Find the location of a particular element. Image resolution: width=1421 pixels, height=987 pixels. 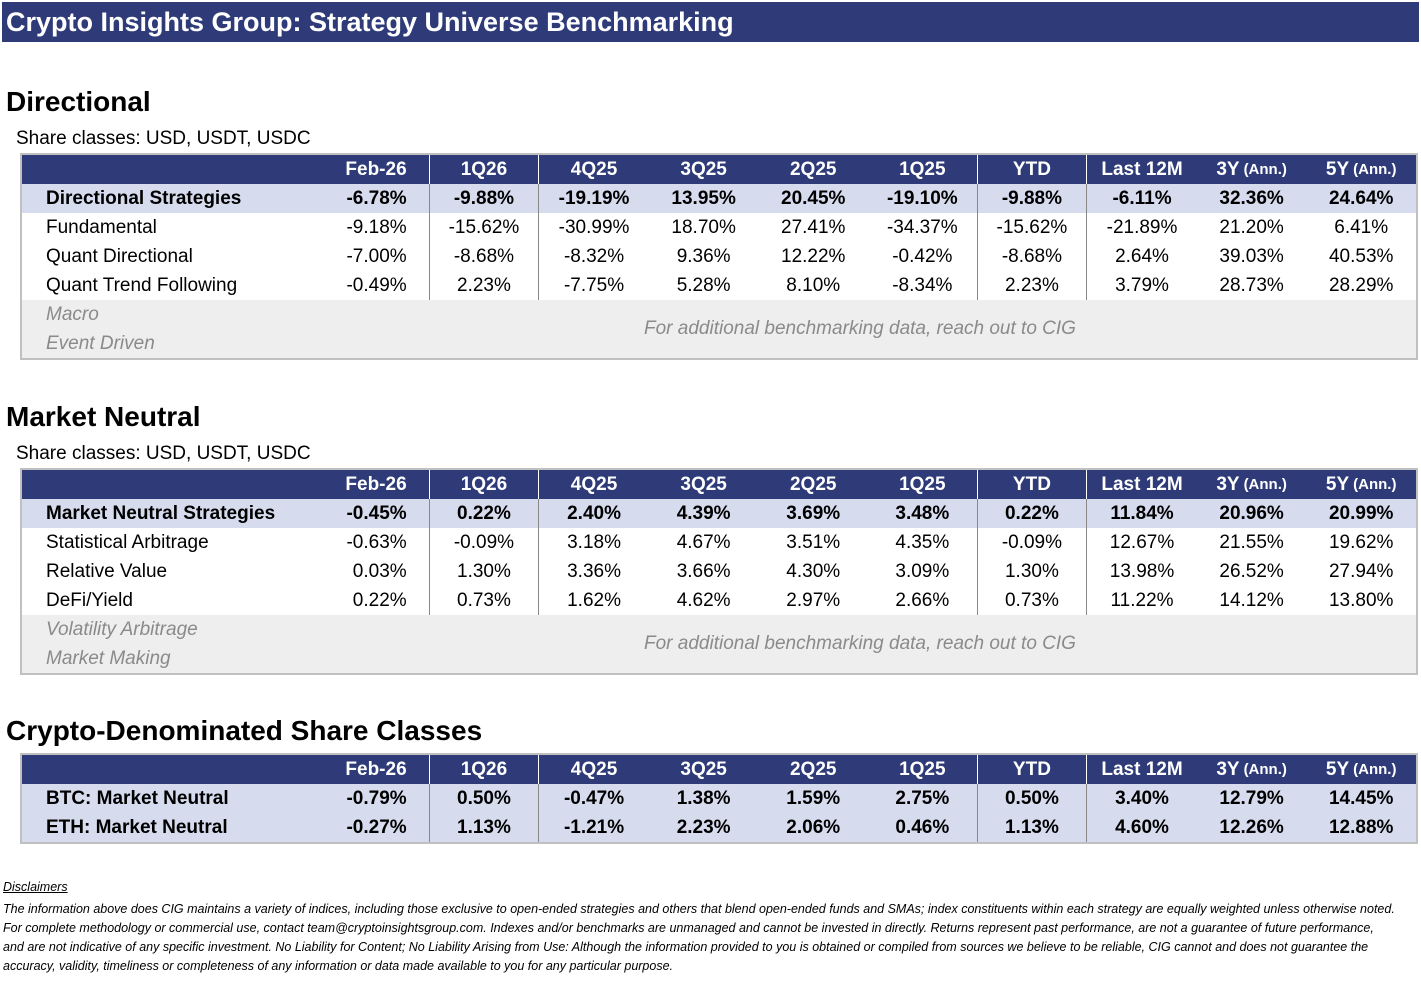

table-row-value: 8.10% is located at coordinates (813, 285).